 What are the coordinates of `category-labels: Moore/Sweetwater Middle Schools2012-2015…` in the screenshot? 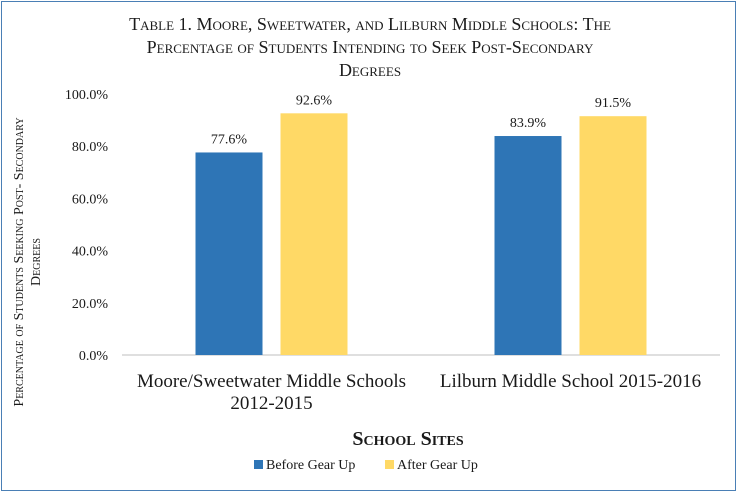 It's located at (419, 392).